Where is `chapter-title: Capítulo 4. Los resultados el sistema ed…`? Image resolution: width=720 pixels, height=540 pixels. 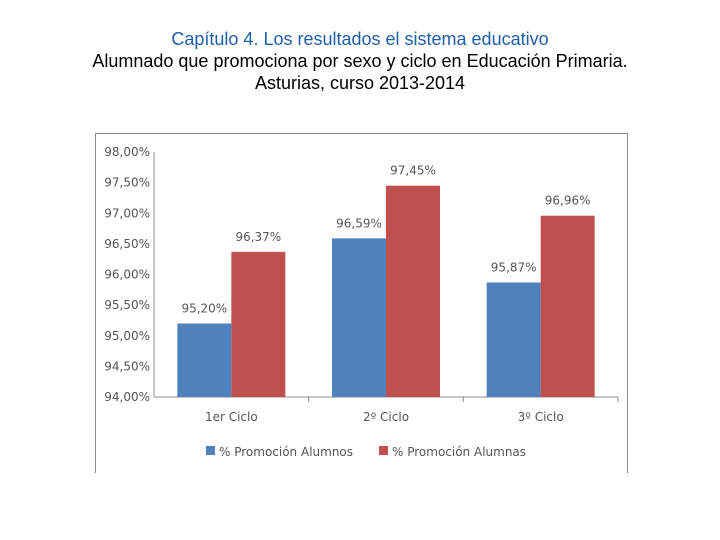 chapter-title: Capítulo 4. Los resultados el sistema ed… is located at coordinates (360, 39).